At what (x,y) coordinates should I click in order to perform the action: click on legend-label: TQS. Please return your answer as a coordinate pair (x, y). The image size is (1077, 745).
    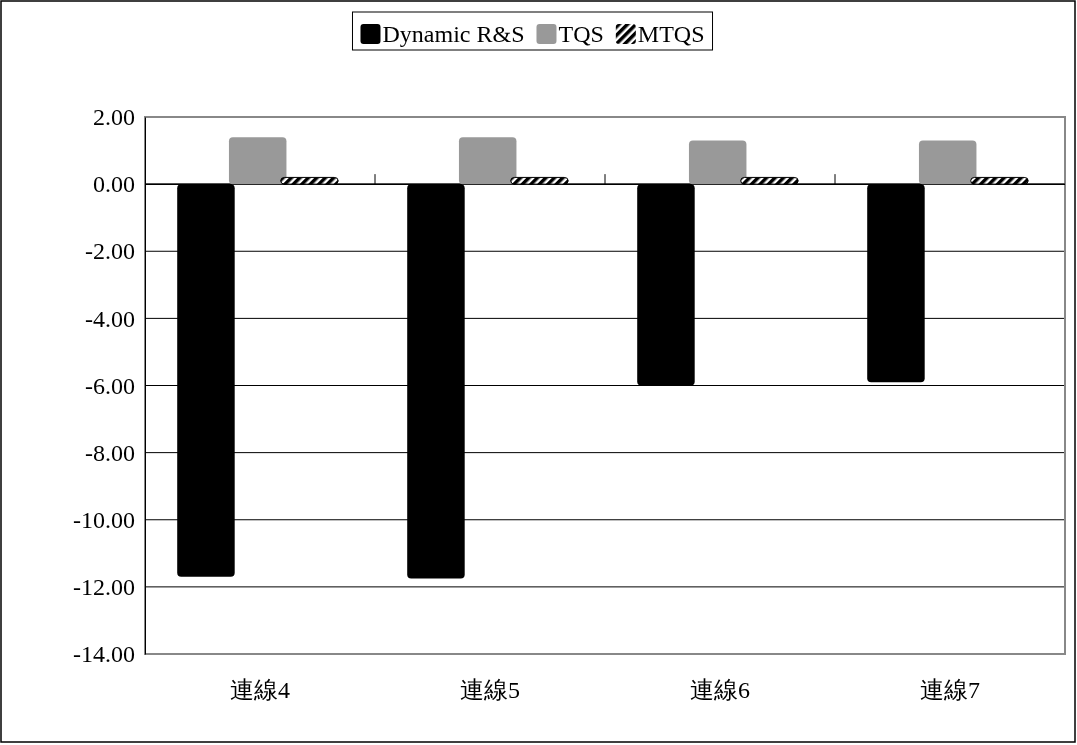
    Looking at the image, I should click on (581, 34).